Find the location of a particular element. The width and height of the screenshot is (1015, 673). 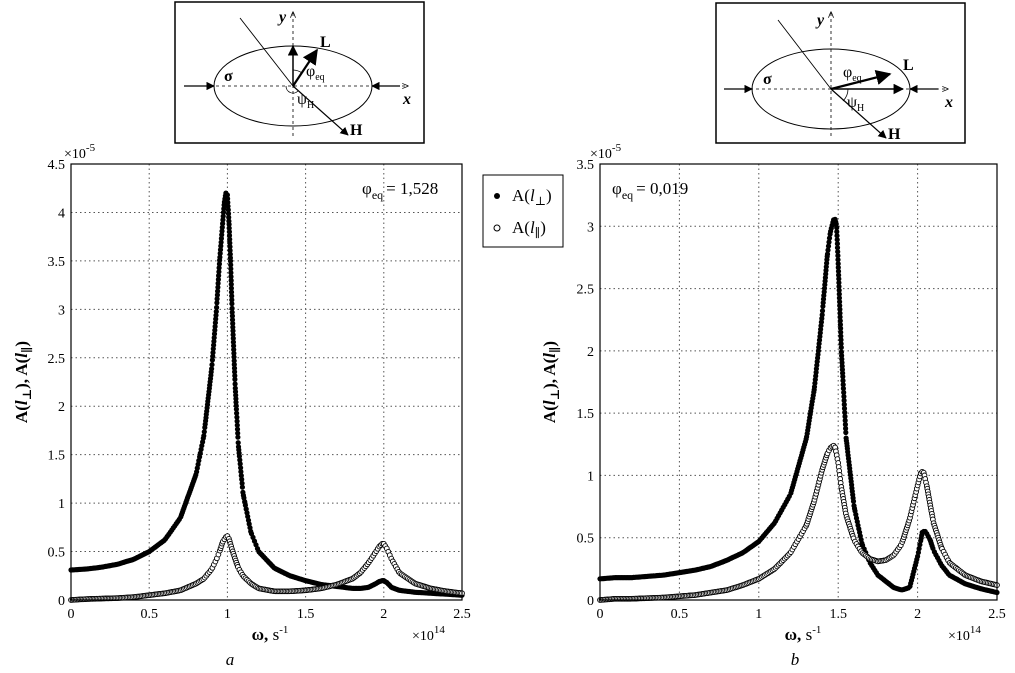

y-tick-label-a-1: 0.5 is located at coordinates (57, 553).